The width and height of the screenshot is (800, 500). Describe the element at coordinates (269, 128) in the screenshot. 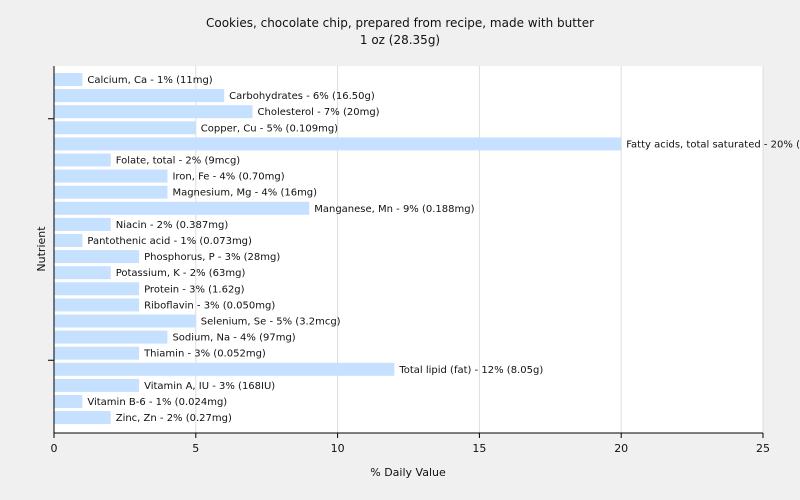

I see `bar-label: Copper, Cu - 5% (0.109mg)` at that location.